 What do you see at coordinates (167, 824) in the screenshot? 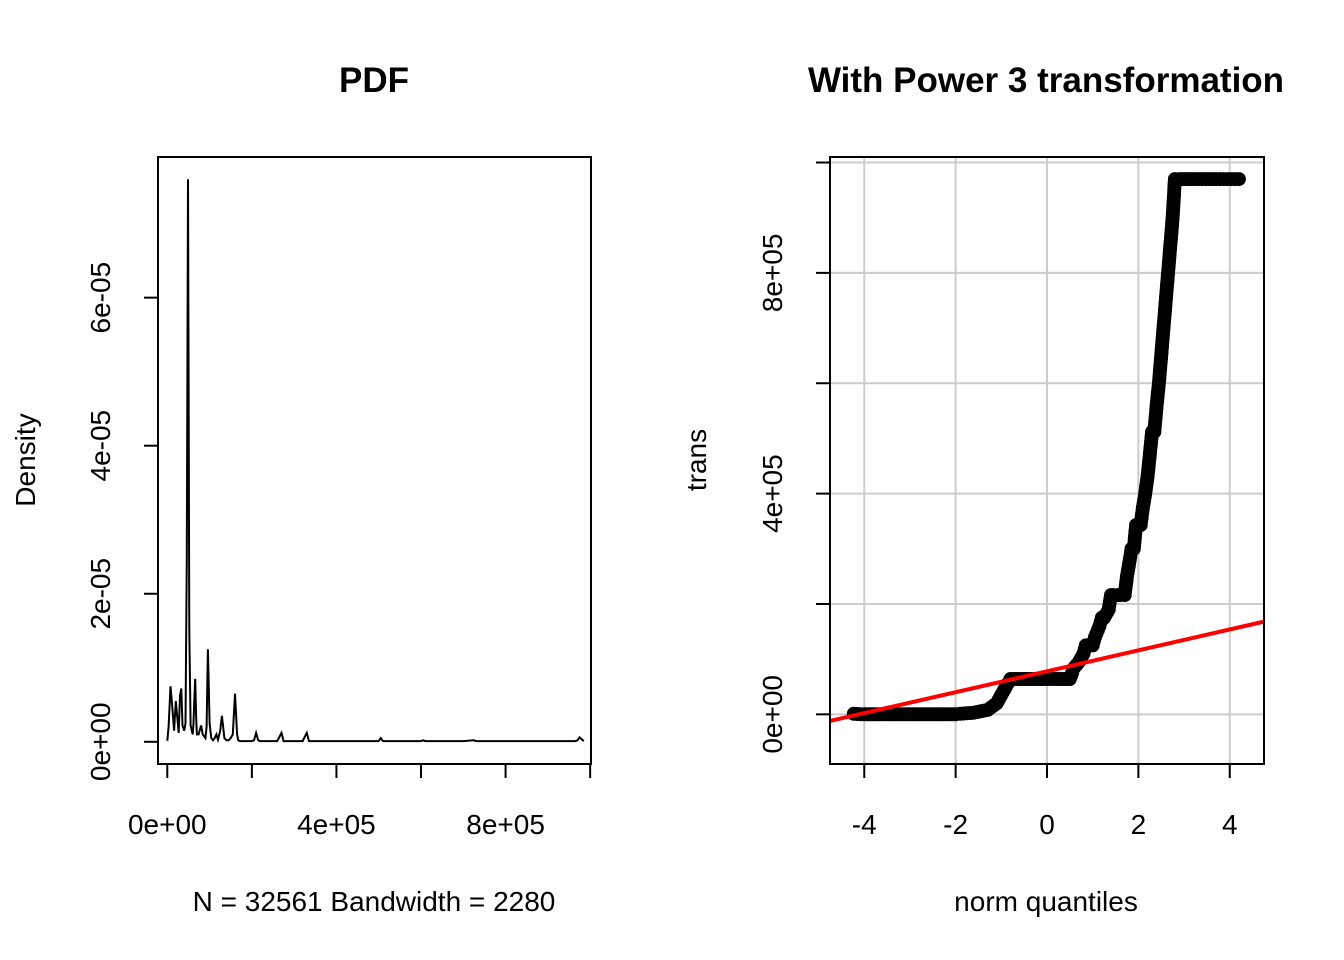
I see `pdf-x-tick-label: 0e+00` at bounding box center [167, 824].